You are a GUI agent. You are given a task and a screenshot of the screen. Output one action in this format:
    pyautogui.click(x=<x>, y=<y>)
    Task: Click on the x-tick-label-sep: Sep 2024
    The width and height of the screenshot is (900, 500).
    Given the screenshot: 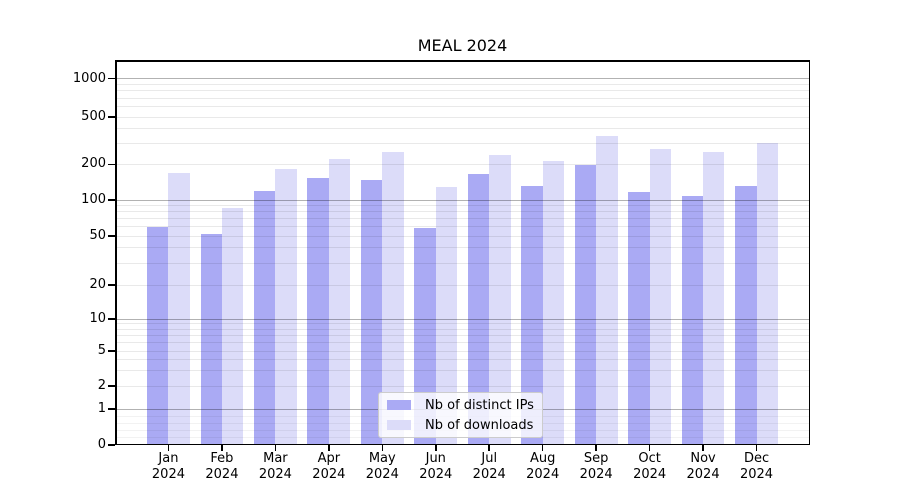 What is the action you would take?
    pyautogui.click(x=596, y=467)
    